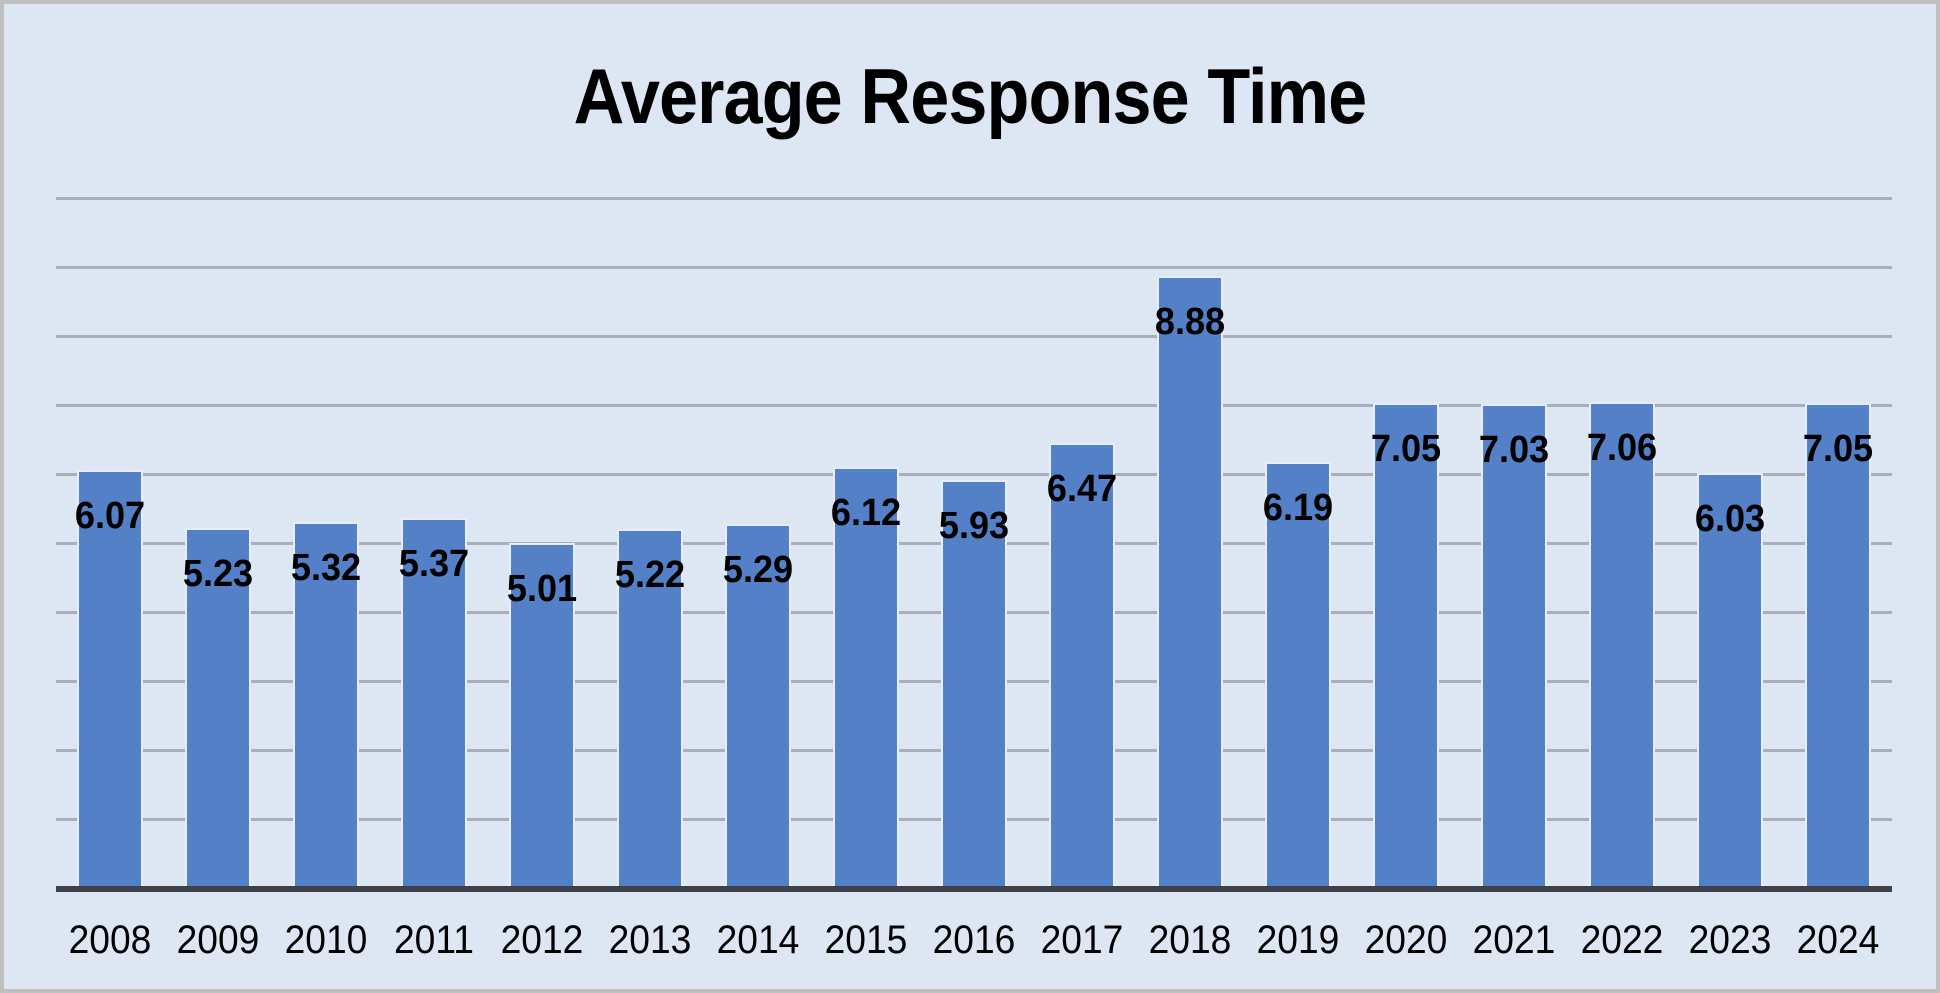 This screenshot has height=993, width=1940. Describe the element at coordinates (866, 512) in the screenshot. I see `data-label-2015: 6.12` at that location.